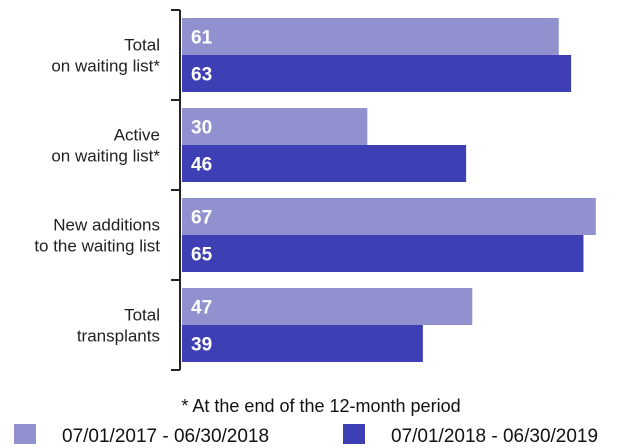 This screenshot has height=448, width=642. What do you see at coordinates (176, 190) in the screenshot?
I see `axis` at bounding box center [176, 190].